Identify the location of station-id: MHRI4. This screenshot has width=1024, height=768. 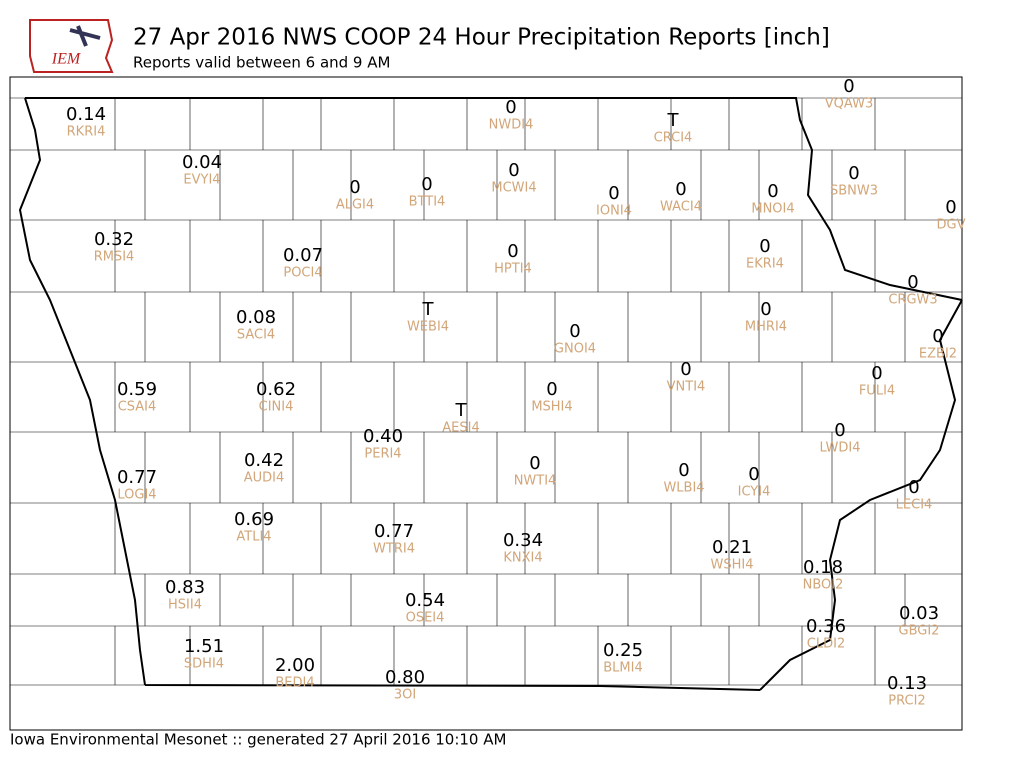
(766, 327).